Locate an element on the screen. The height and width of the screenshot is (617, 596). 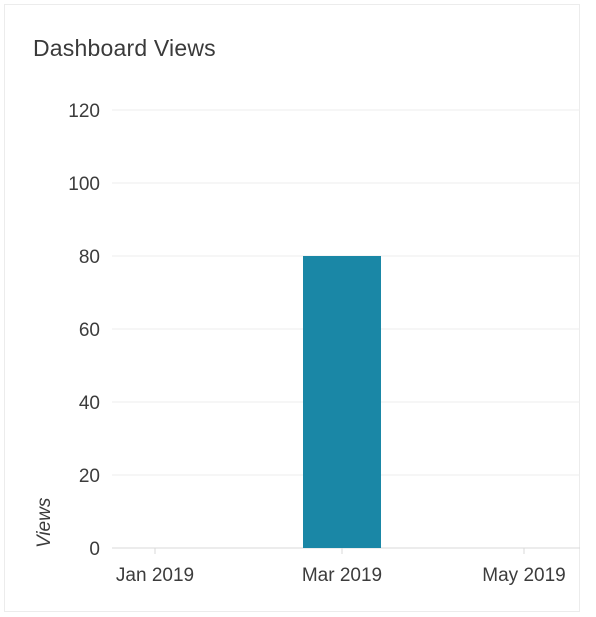
y-tick-label: 40 is located at coordinates (89, 403).